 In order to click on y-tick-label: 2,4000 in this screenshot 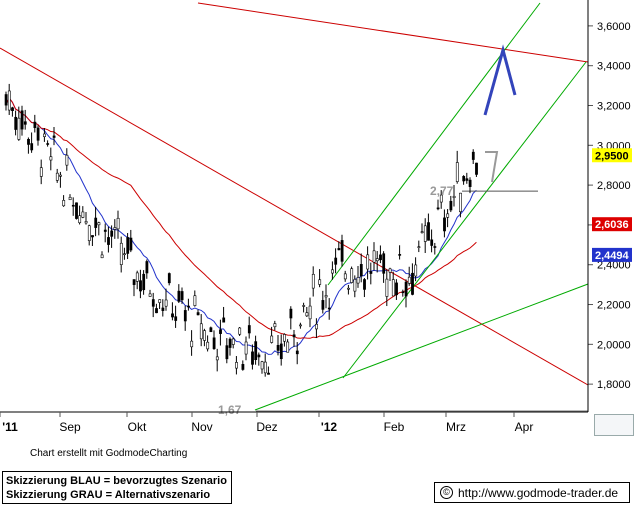, I will do `click(614, 266)`.